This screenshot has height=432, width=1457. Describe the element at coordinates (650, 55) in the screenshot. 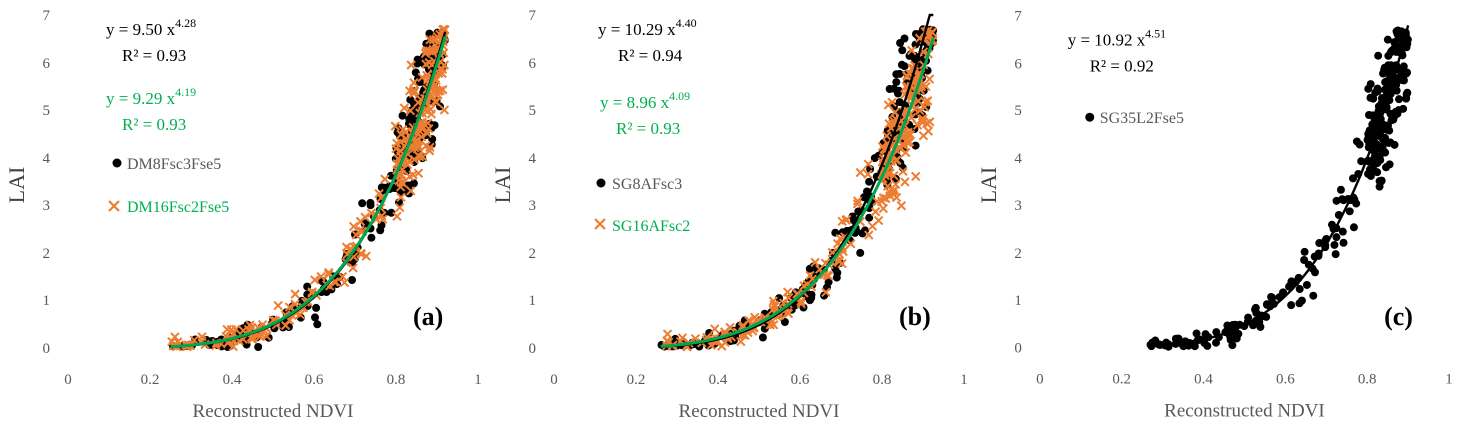

I see `fit-r2-black: R² = 0.94` at that location.